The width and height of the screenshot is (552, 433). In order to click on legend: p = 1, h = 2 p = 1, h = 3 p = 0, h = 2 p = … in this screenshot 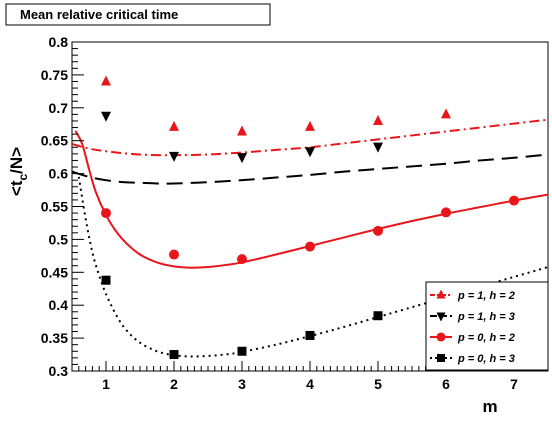, I will do `click(487, 326)`.